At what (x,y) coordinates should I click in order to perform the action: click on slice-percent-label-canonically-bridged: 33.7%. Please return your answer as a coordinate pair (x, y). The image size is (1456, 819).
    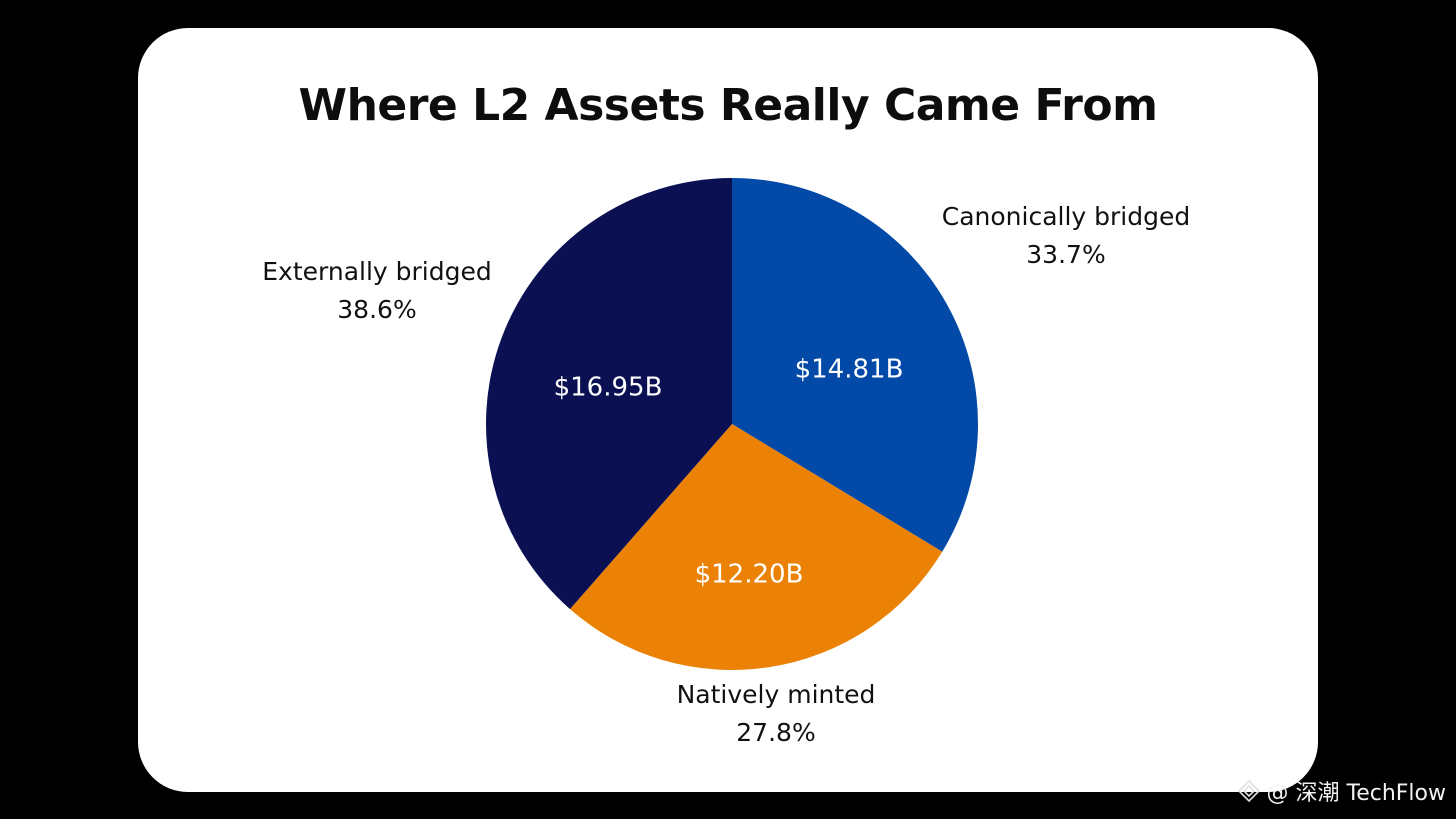
    Looking at the image, I should click on (1065, 254).